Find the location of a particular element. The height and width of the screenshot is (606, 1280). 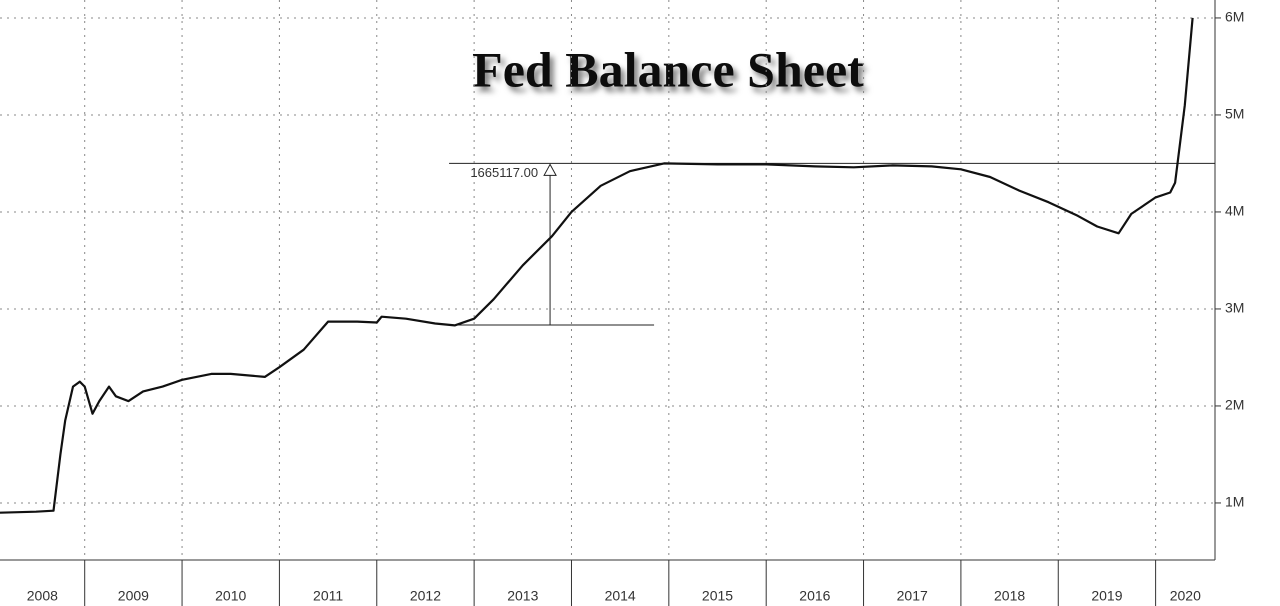

y-tick-label: 1M is located at coordinates (1234, 502).